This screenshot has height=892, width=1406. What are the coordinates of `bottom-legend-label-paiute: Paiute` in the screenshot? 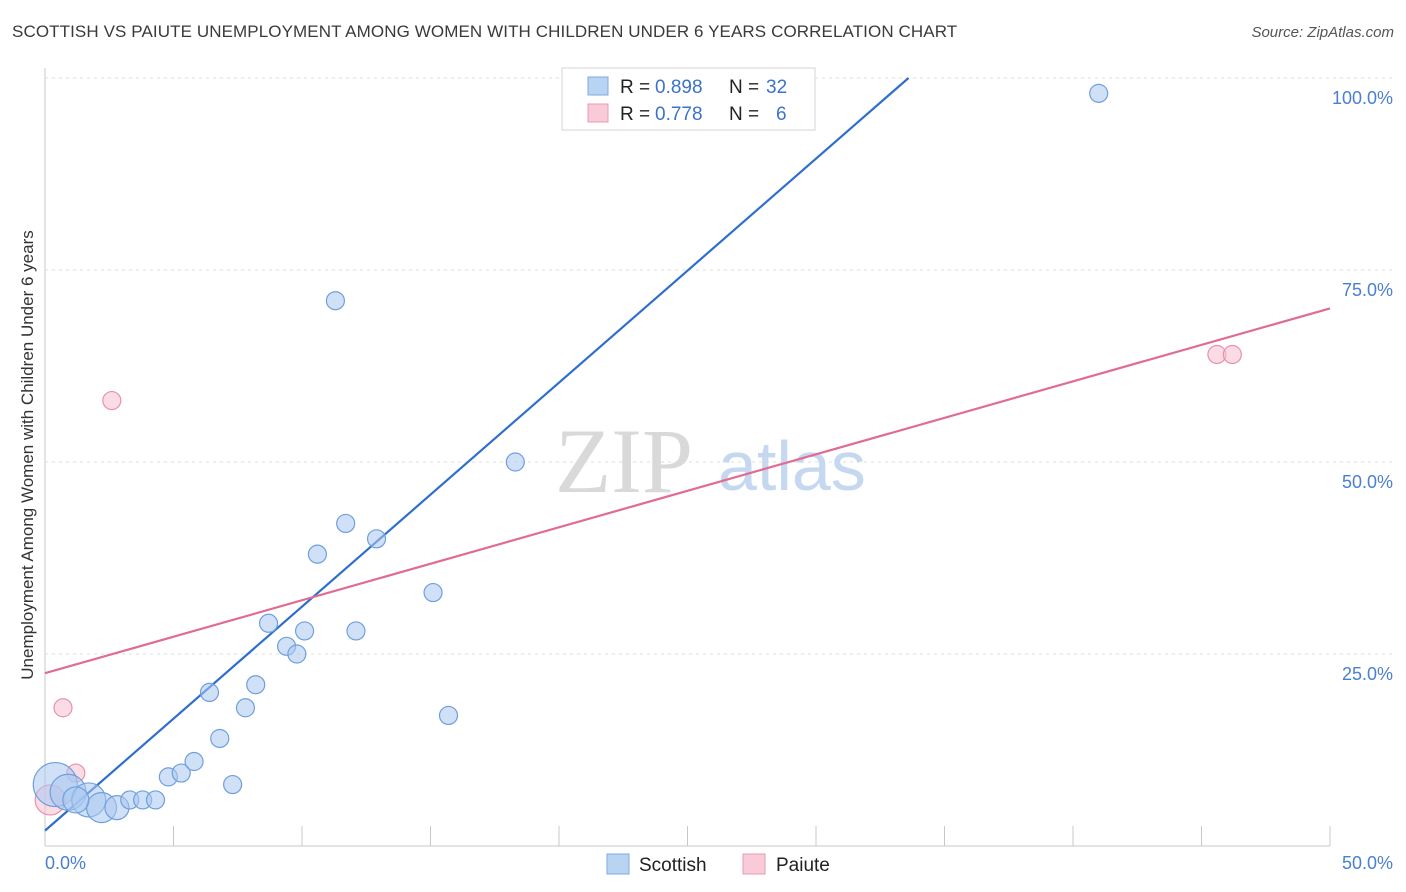 It's located at (803, 865).